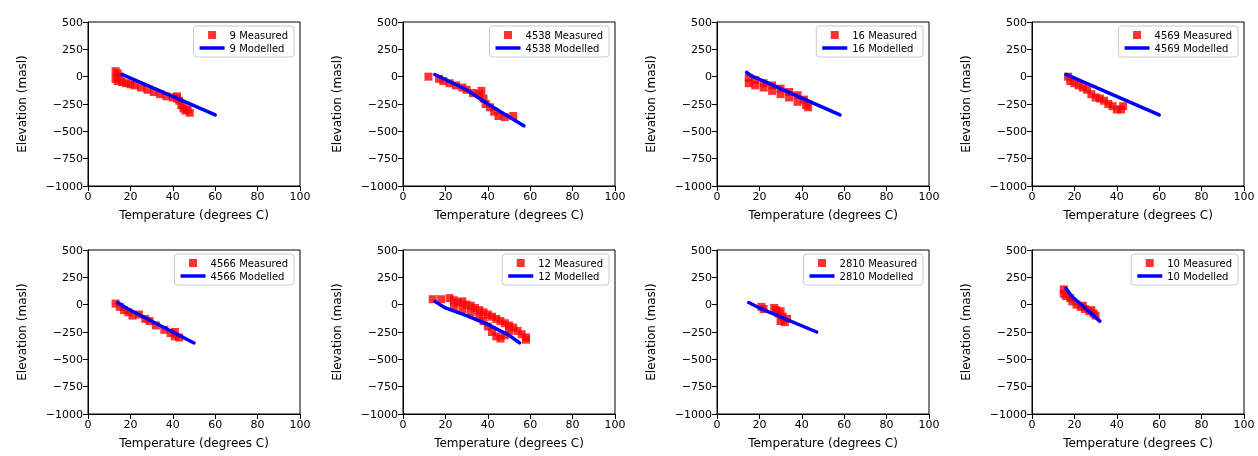 The image size is (1258, 456). What do you see at coordinates (885, 35) in the screenshot?
I see `legend-label: 16 Measured` at bounding box center [885, 35].